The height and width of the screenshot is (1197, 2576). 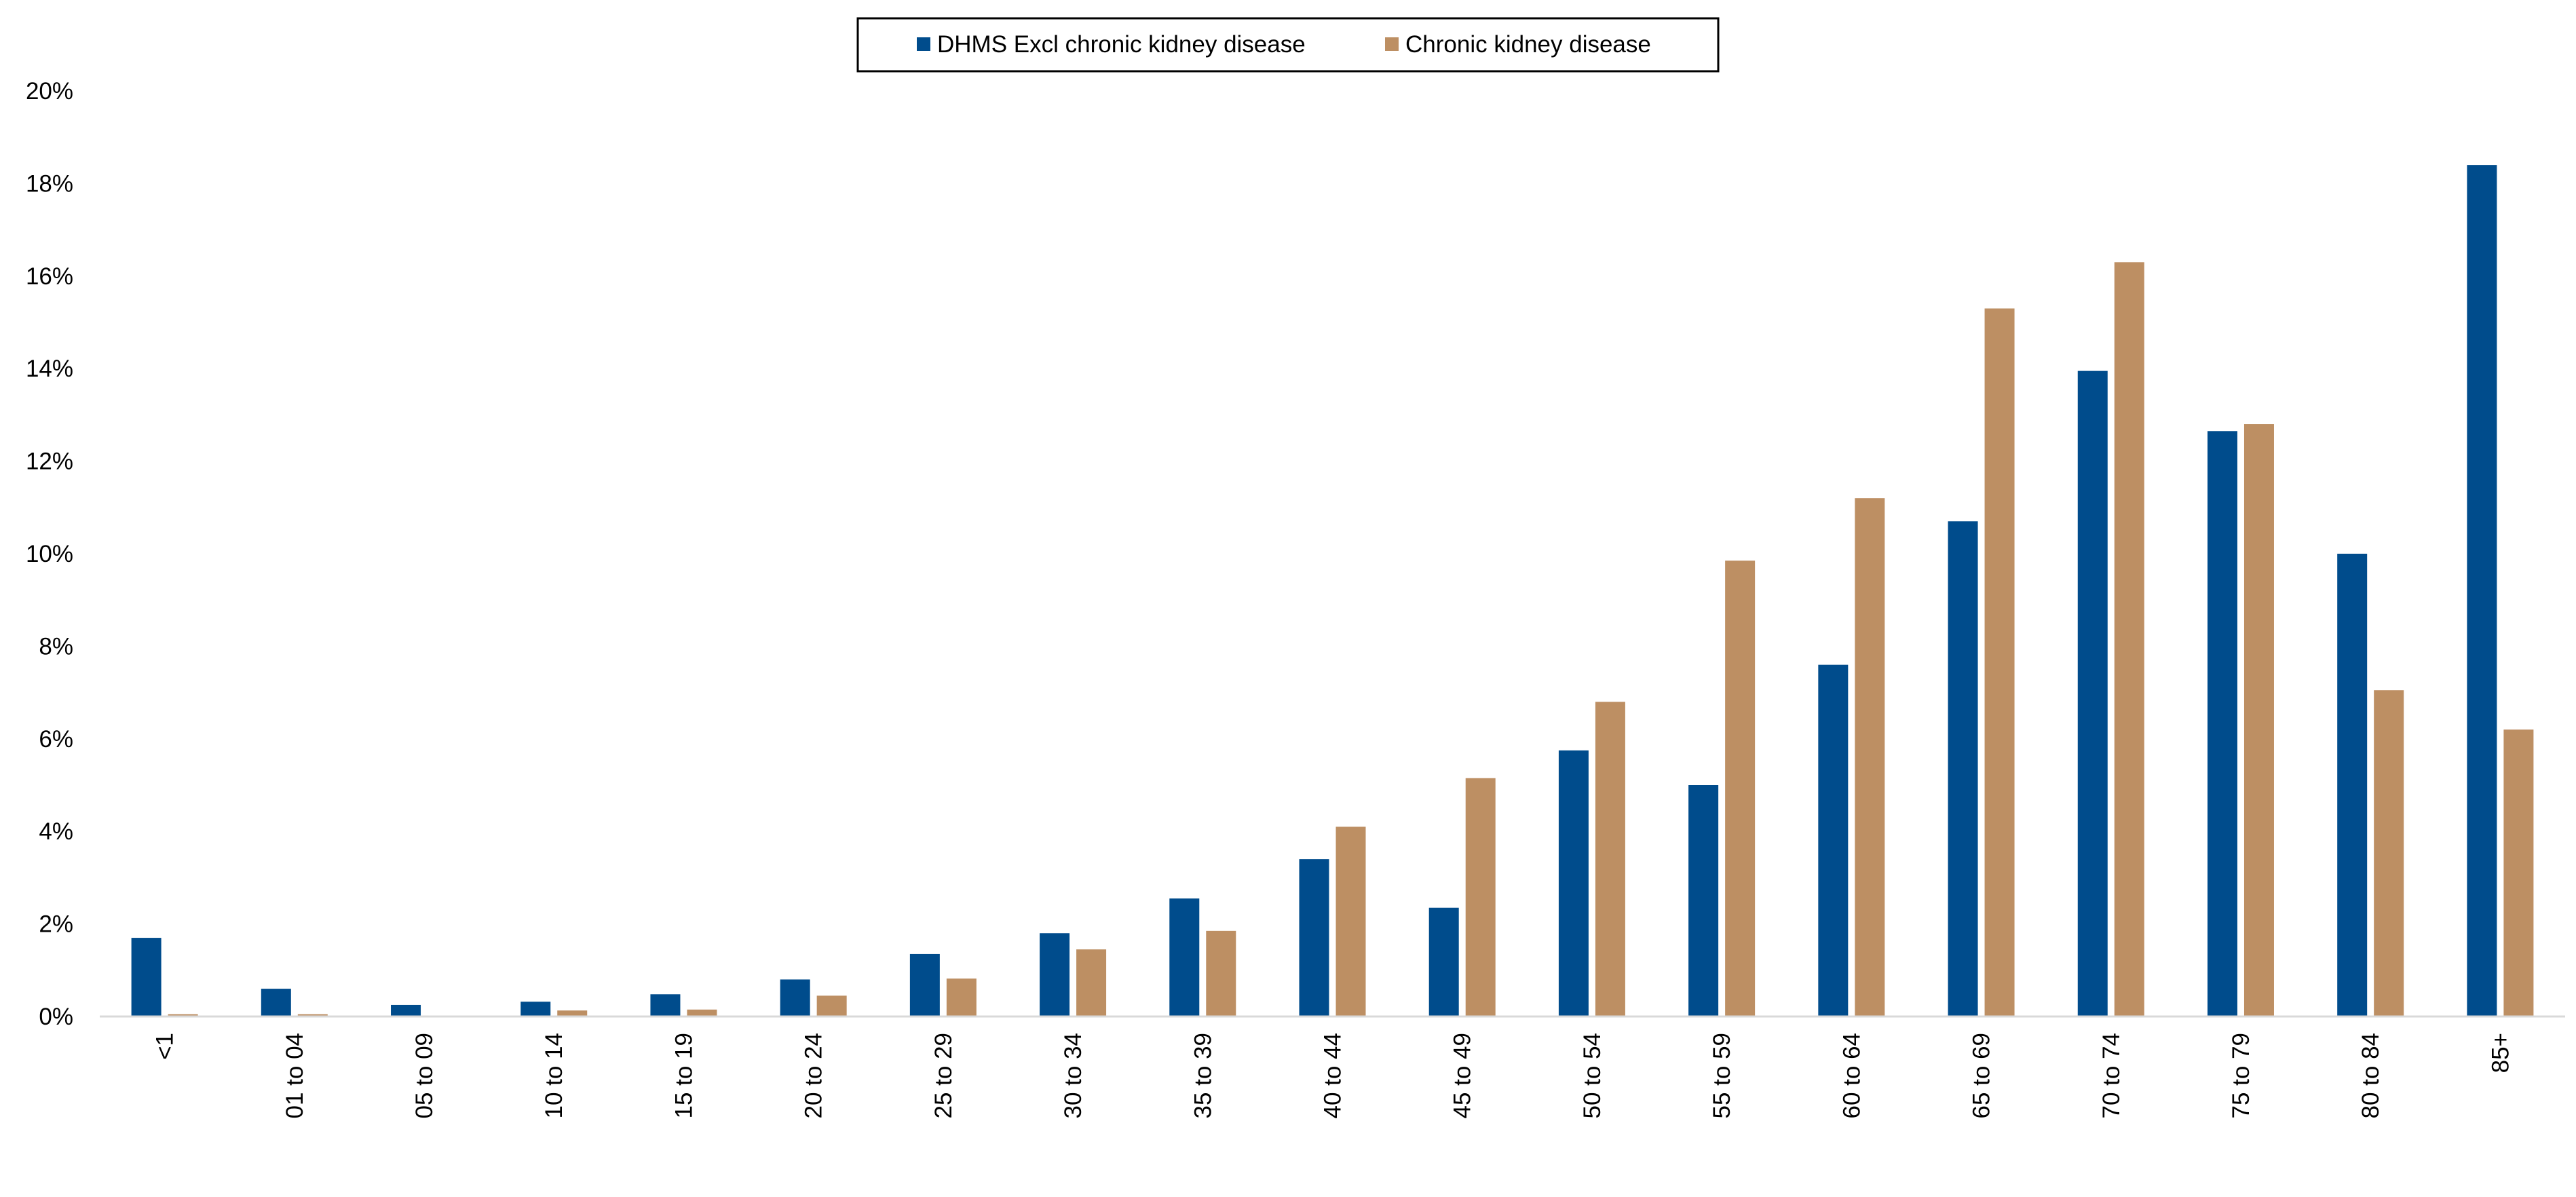 What do you see at coordinates (1463, 1076) in the screenshot?
I see `x-tick-label: 45 to 49` at bounding box center [1463, 1076].